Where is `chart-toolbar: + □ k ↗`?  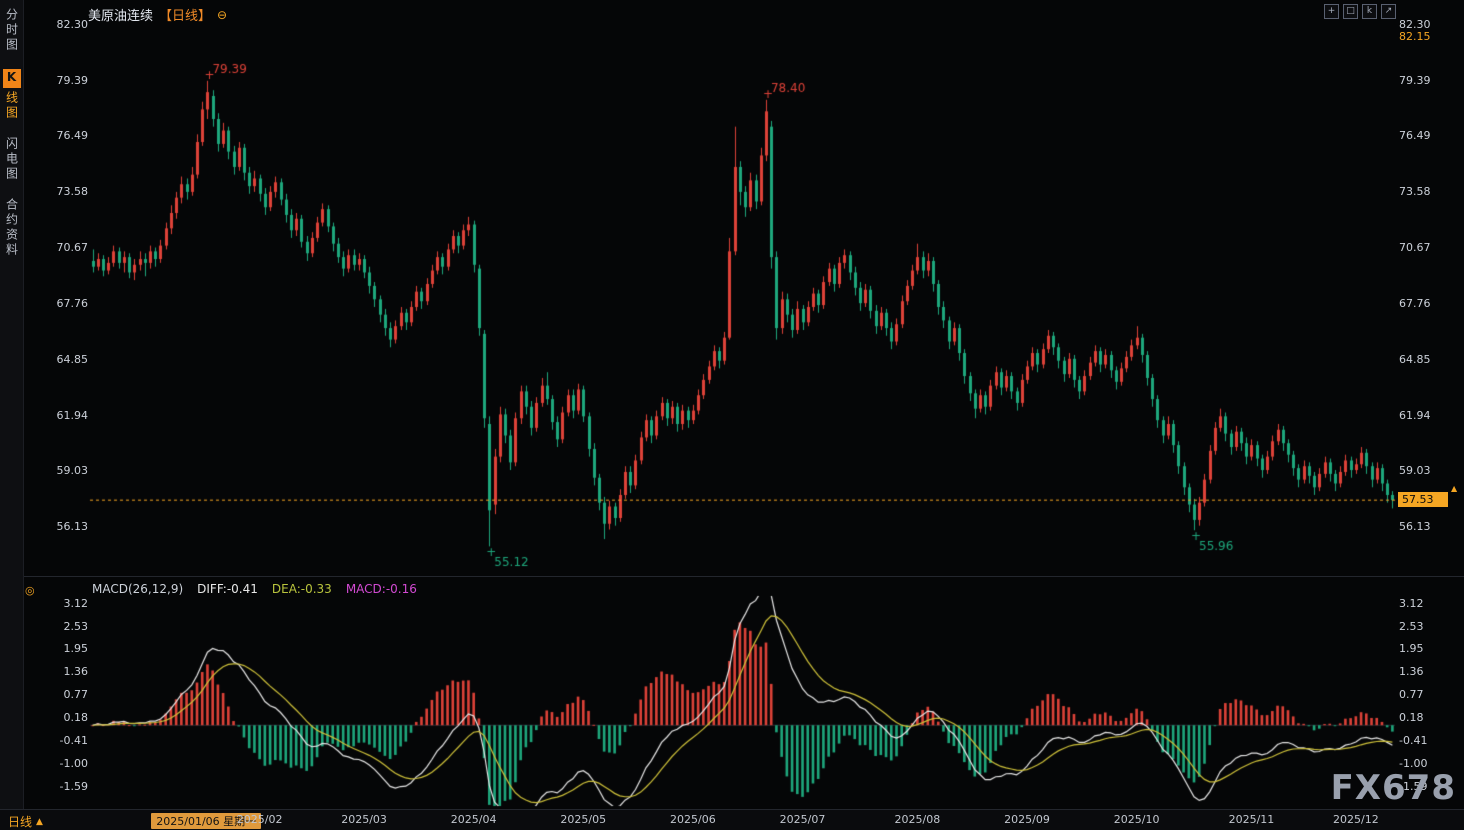 chart-toolbar: + □ k ↗ is located at coordinates (1360, 11).